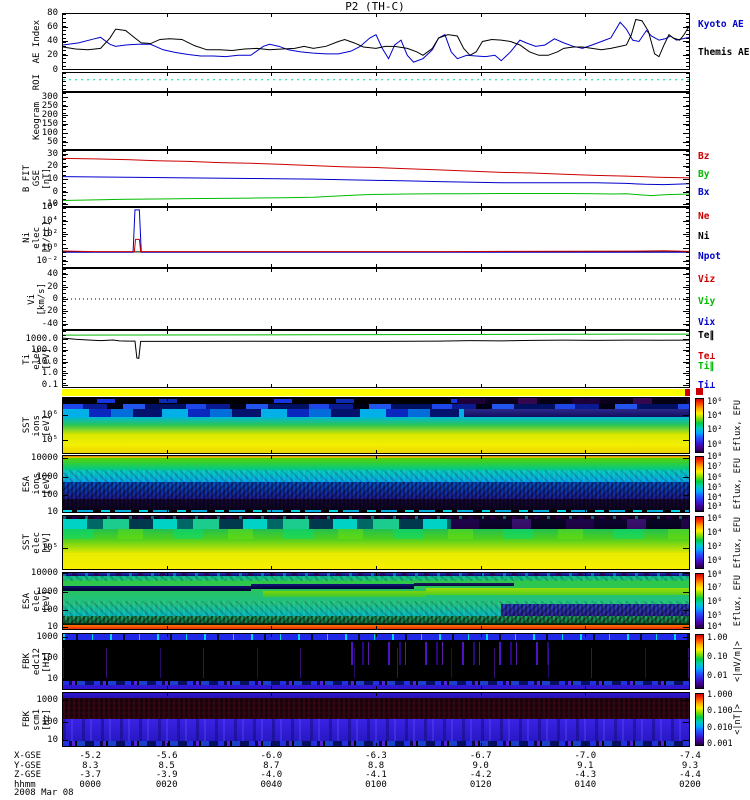  I want to click on axis-title-fbk_scm: FBK scm1 [Hz], so click(37, 719).